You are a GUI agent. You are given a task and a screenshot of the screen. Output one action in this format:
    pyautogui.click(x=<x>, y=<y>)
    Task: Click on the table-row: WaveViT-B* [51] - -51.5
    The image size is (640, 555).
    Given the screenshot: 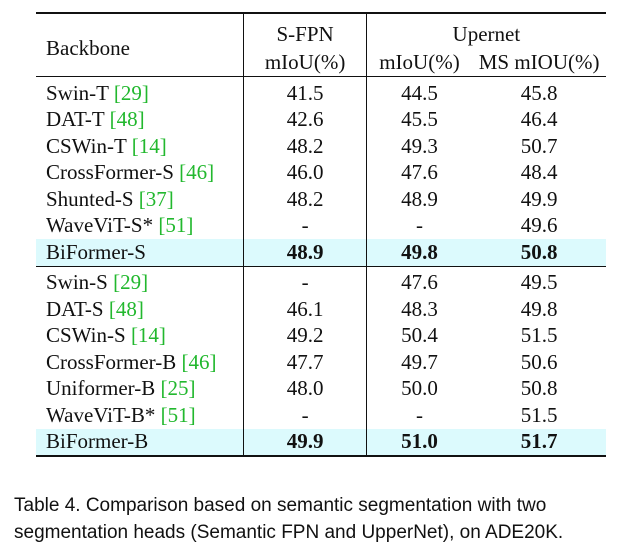 What is the action you would take?
    pyautogui.click(x=321, y=415)
    